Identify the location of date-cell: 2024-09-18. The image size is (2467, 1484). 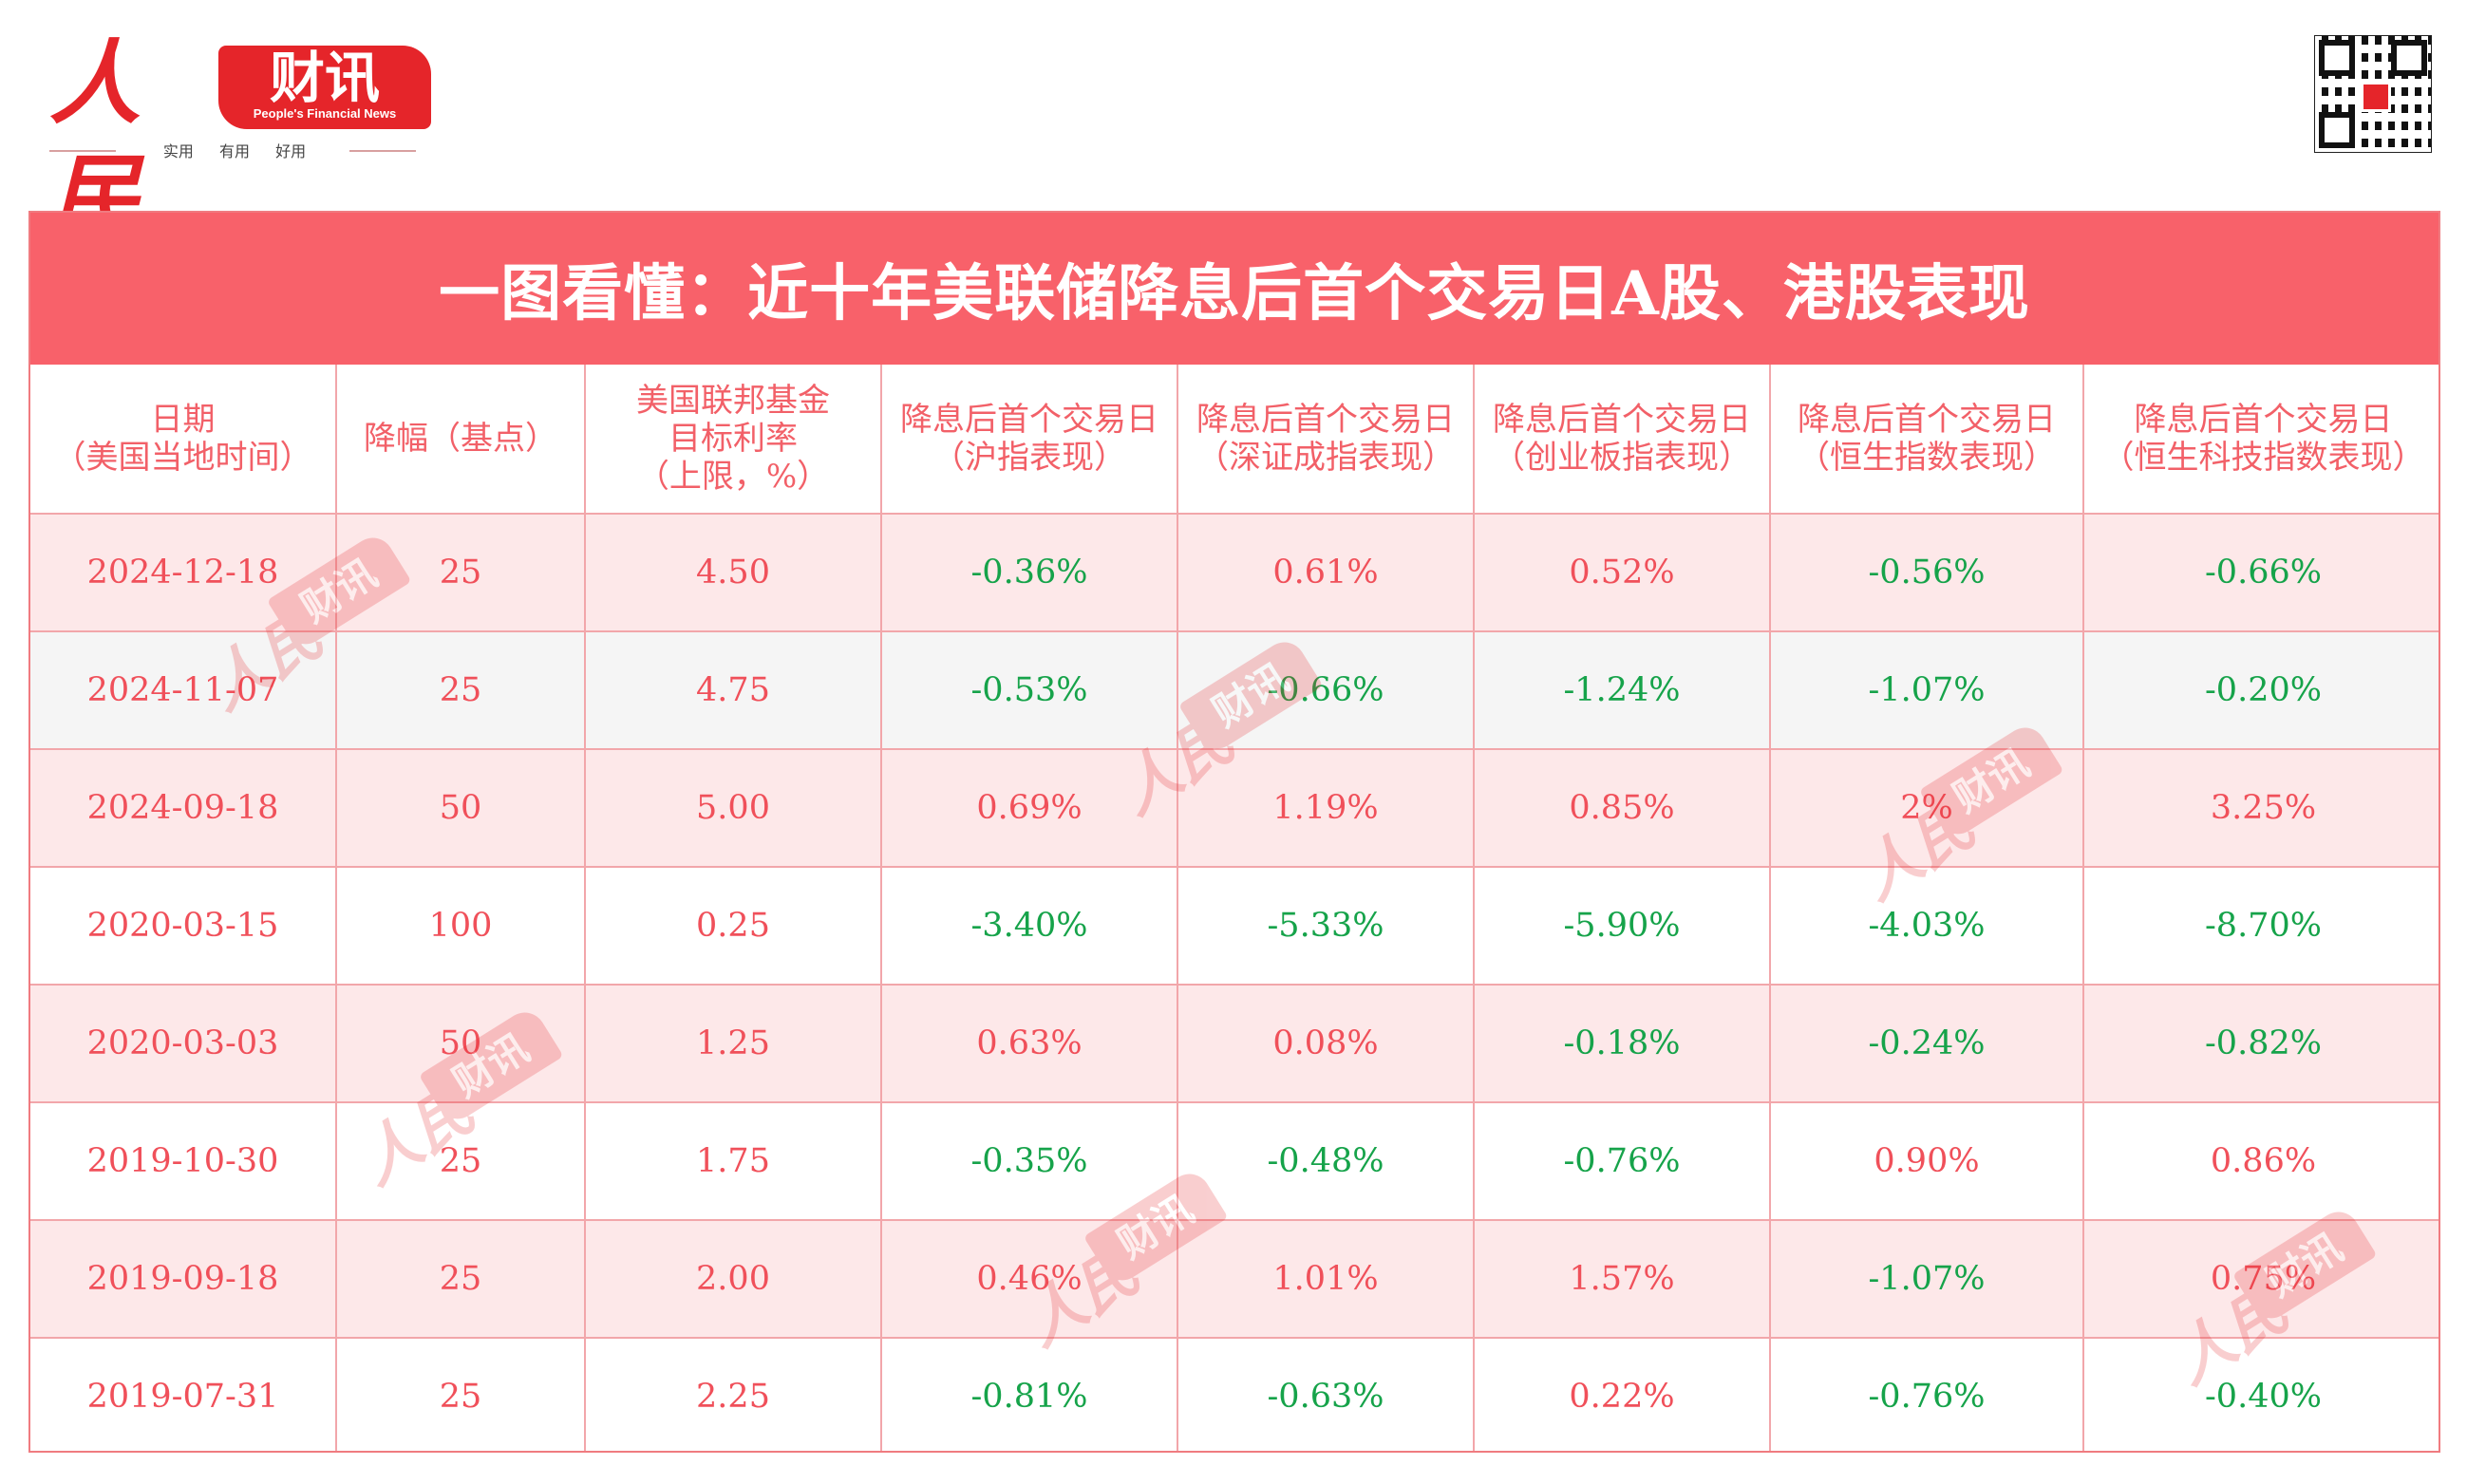
(183, 809).